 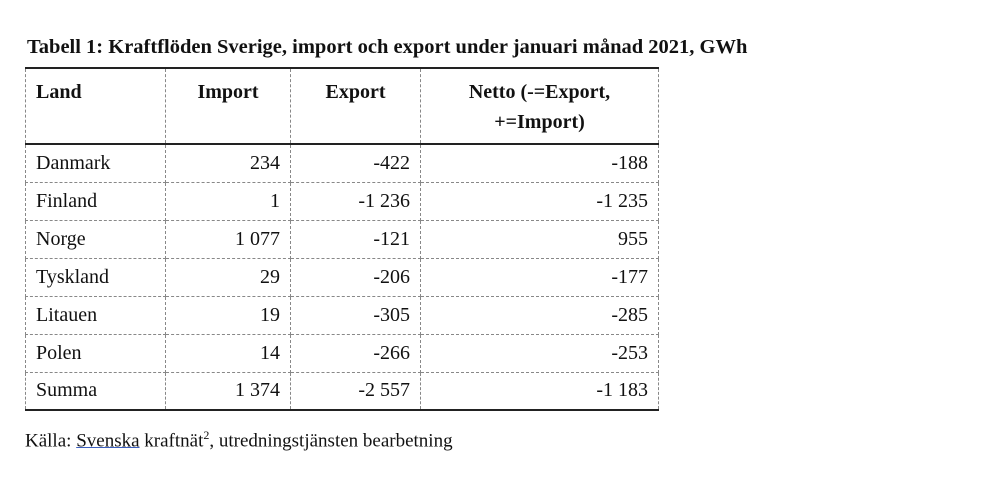 I want to click on table-row: Summa 1 374 -2 557 -1 183, so click(x=342, y=391).